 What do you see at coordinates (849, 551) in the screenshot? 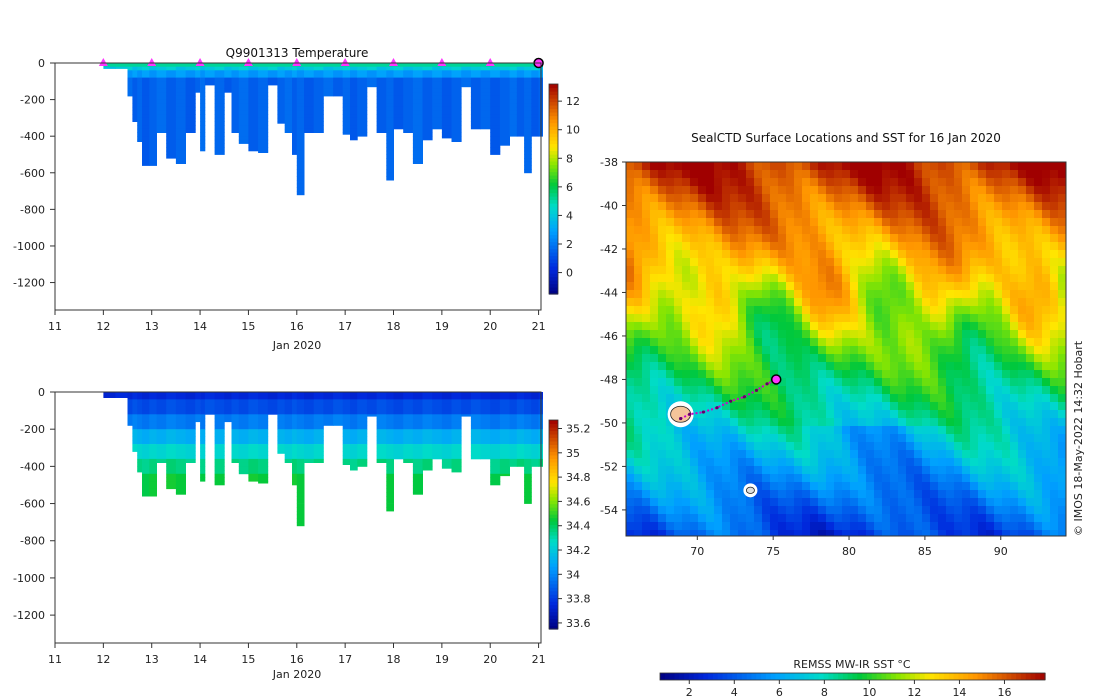
I see `x-tick-label: 80` at bounding box center [849, 551].